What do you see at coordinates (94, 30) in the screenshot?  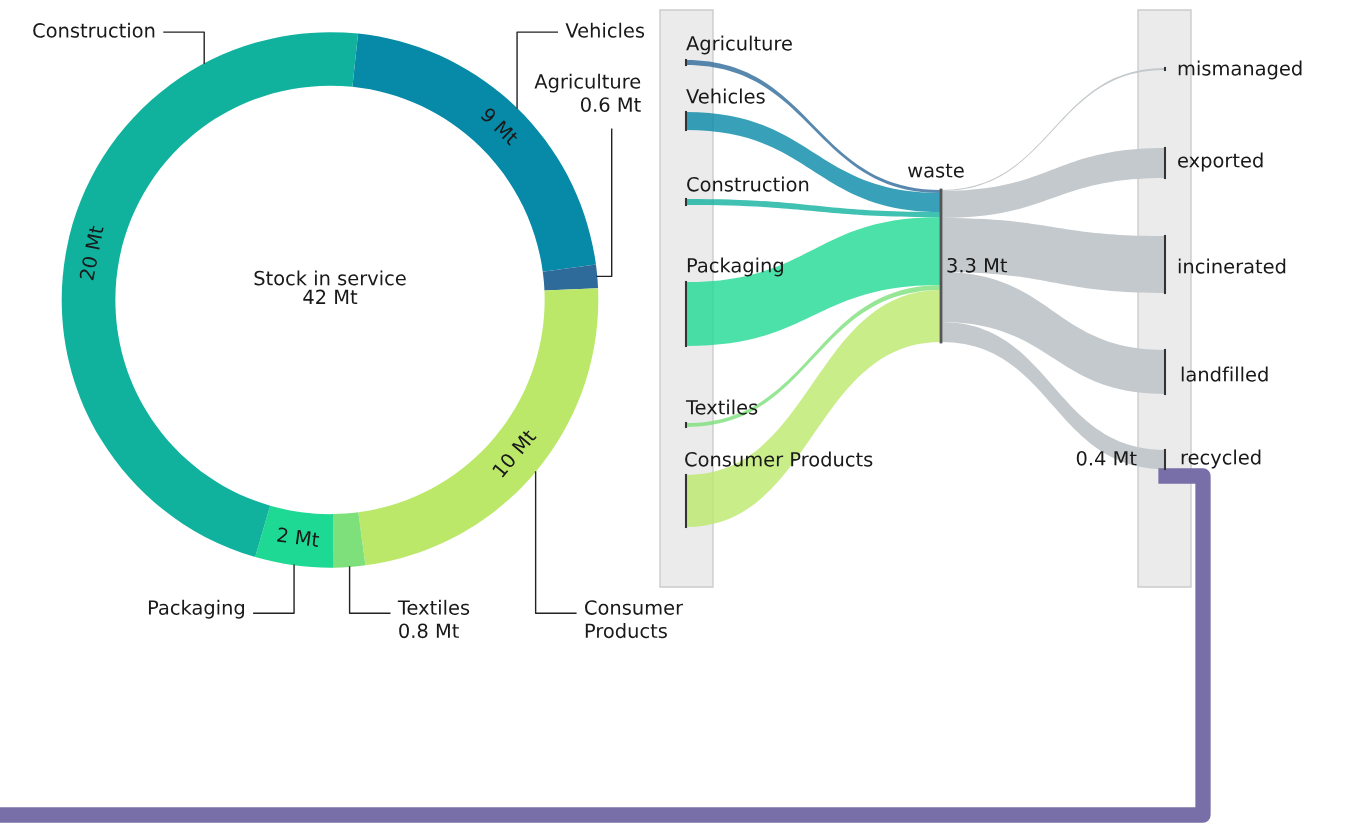 I see `slice-label: Construction` at bounding box center [94, 30].